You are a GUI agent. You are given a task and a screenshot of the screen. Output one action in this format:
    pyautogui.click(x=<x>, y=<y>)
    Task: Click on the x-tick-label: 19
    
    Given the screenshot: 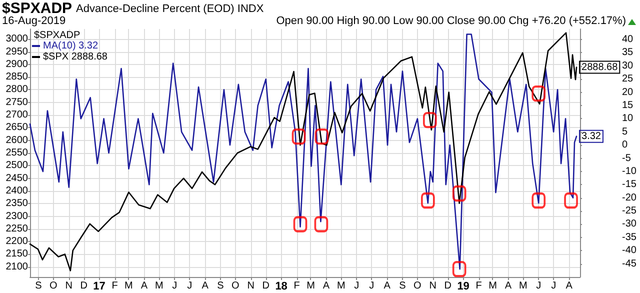 What is the action you would take?
    pyautogui.click(x=463, y=286)
    